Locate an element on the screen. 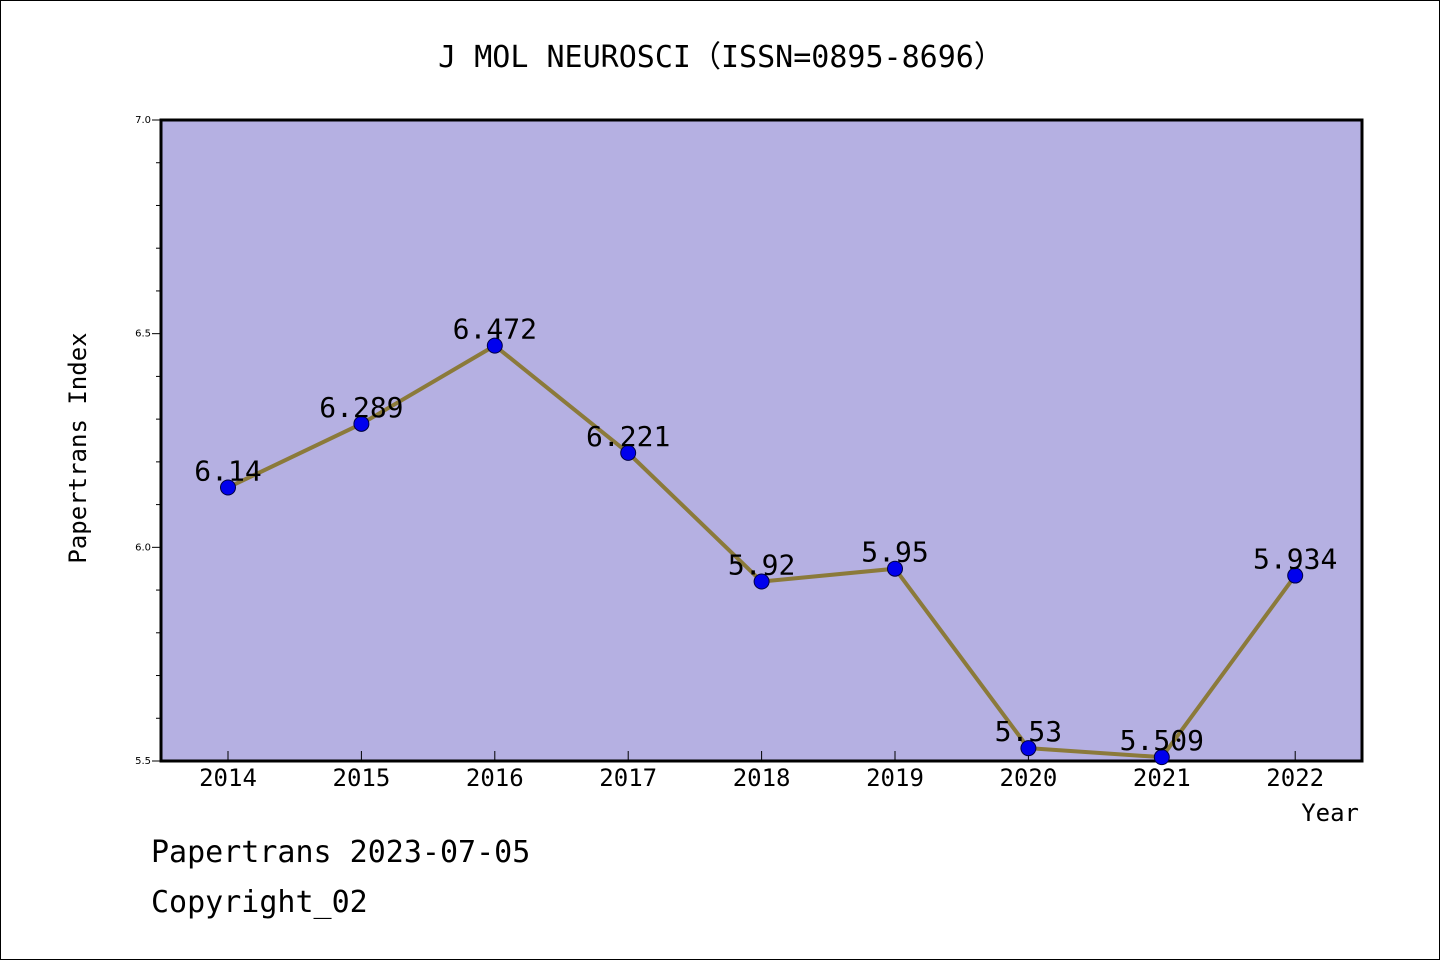 This screenshot has height=960, width=1440. x-tick-label: 2022 is located at coordinates (1295, 778).